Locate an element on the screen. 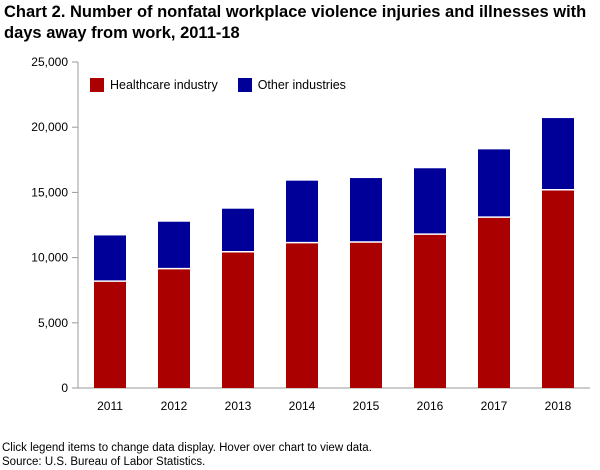  x-tick-label: 2017 is located at coordinates (494, 406).